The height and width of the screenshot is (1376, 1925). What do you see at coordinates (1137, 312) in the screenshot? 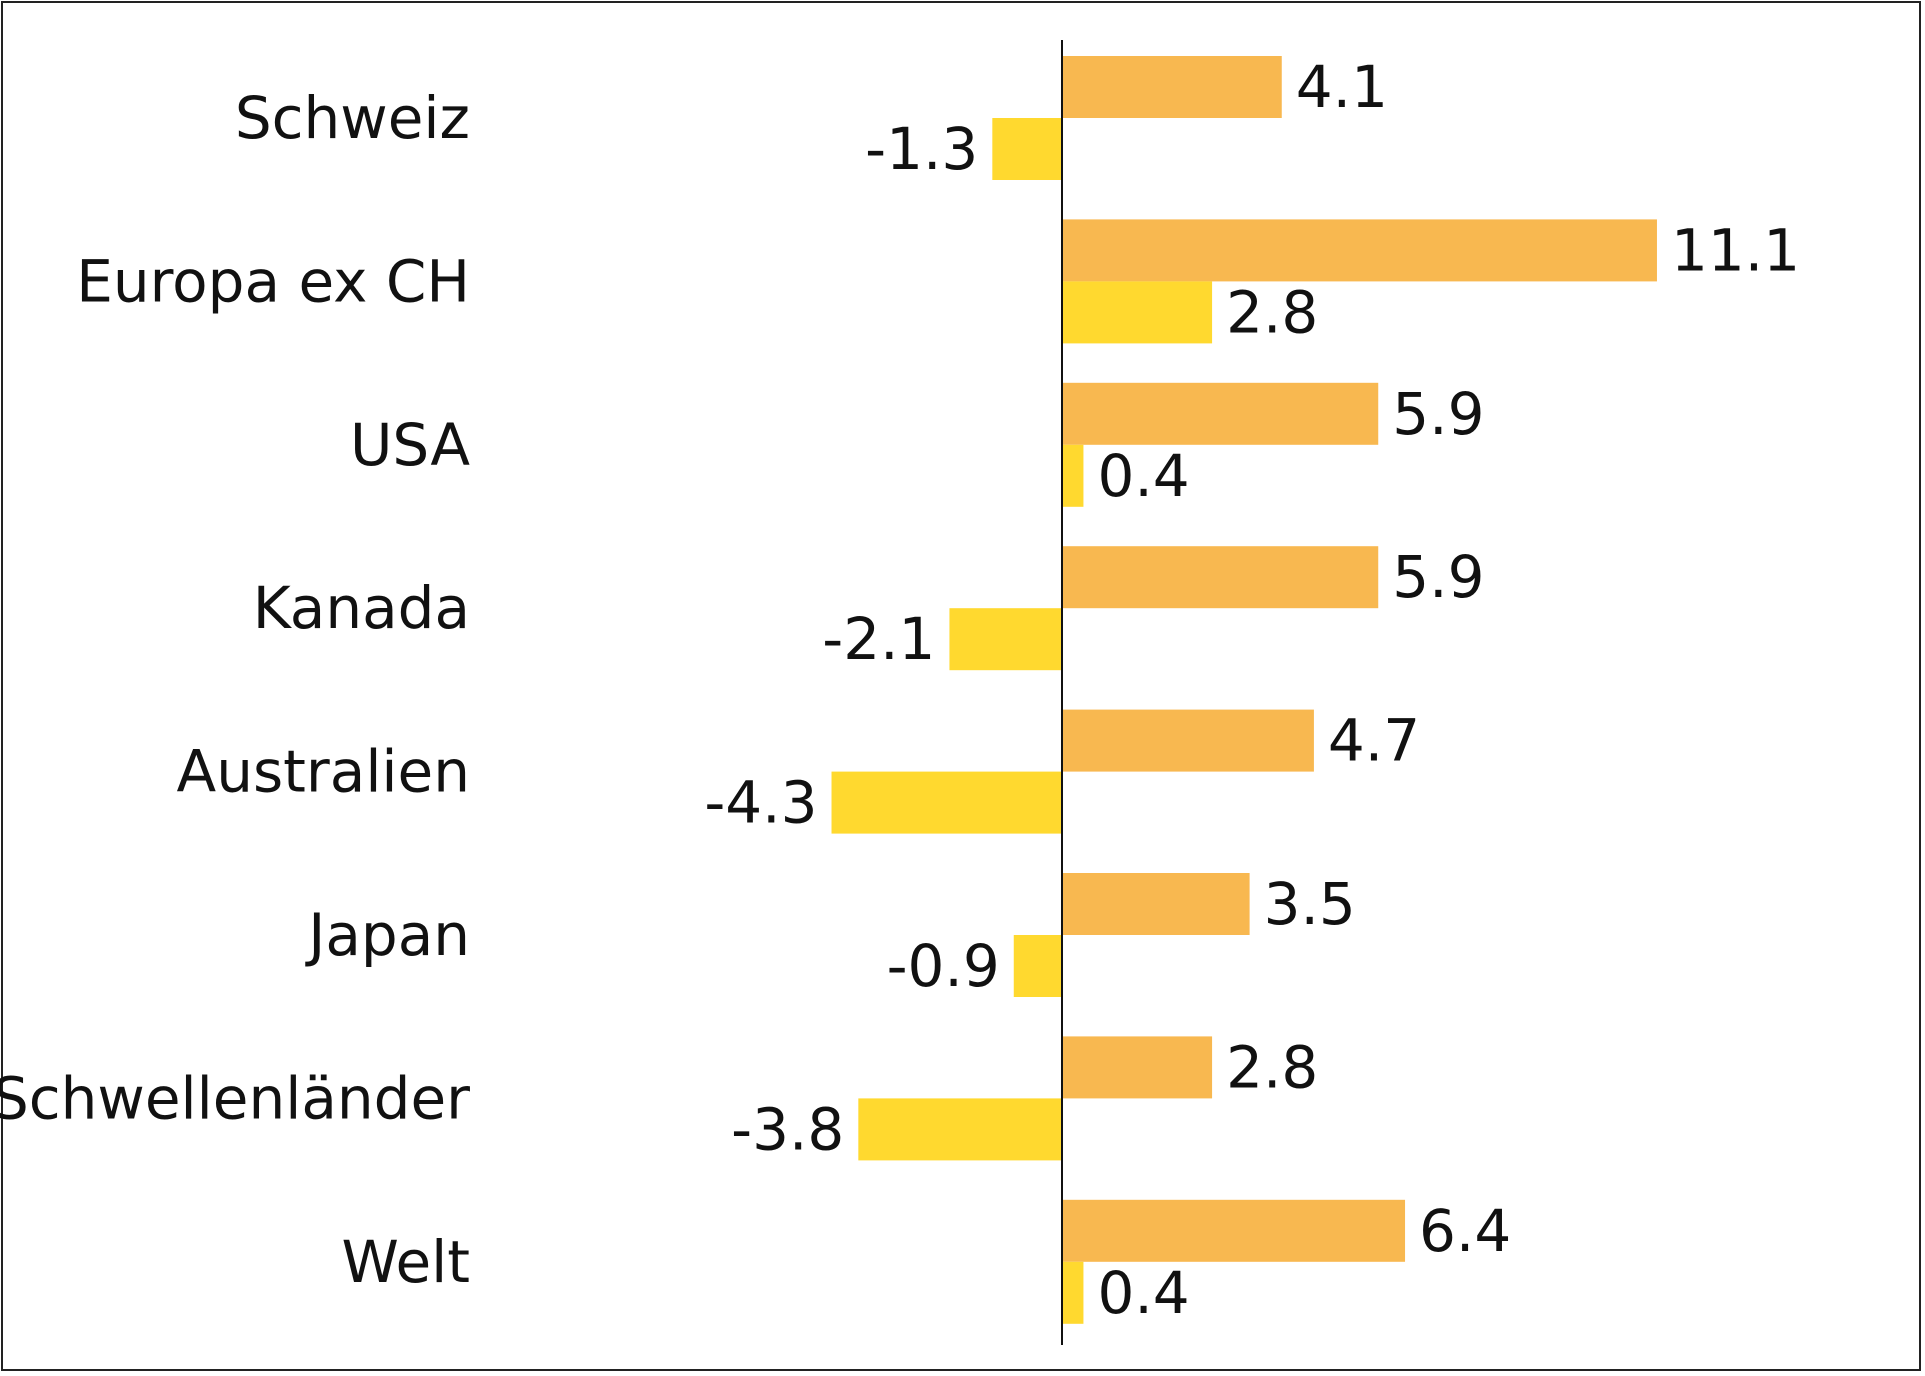
I see `bar-europa-ex-ch-series2` at bounding box center [1137, 312].